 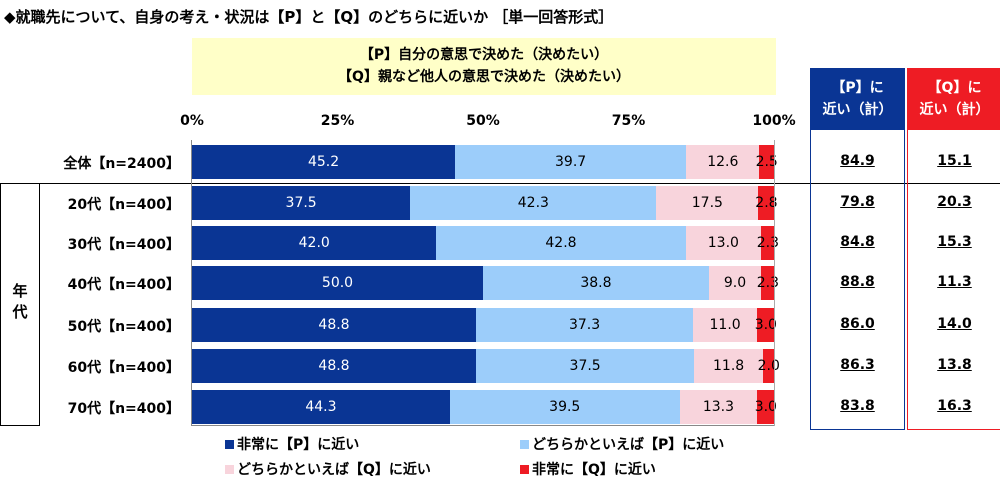 What do you see at coordinates (500, 183) in the screenshot?
I see `separator-line` at bounding box center [500, 183].